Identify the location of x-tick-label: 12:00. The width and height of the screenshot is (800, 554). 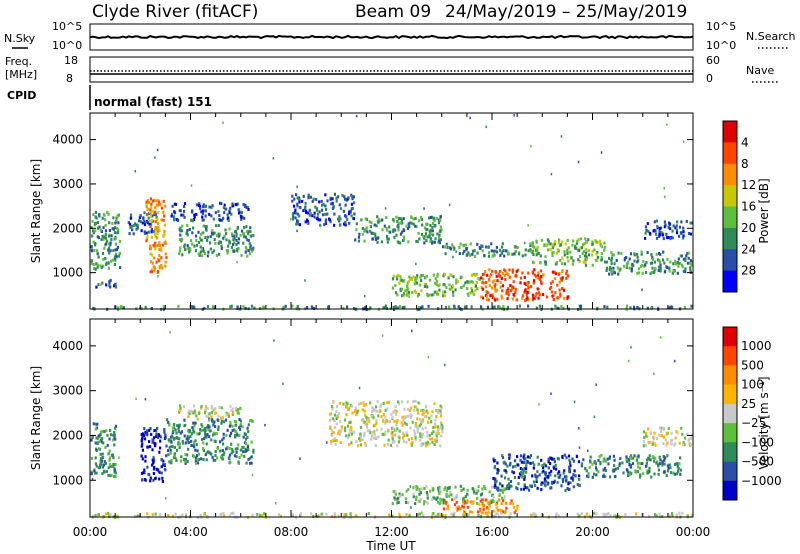
(391, 532).